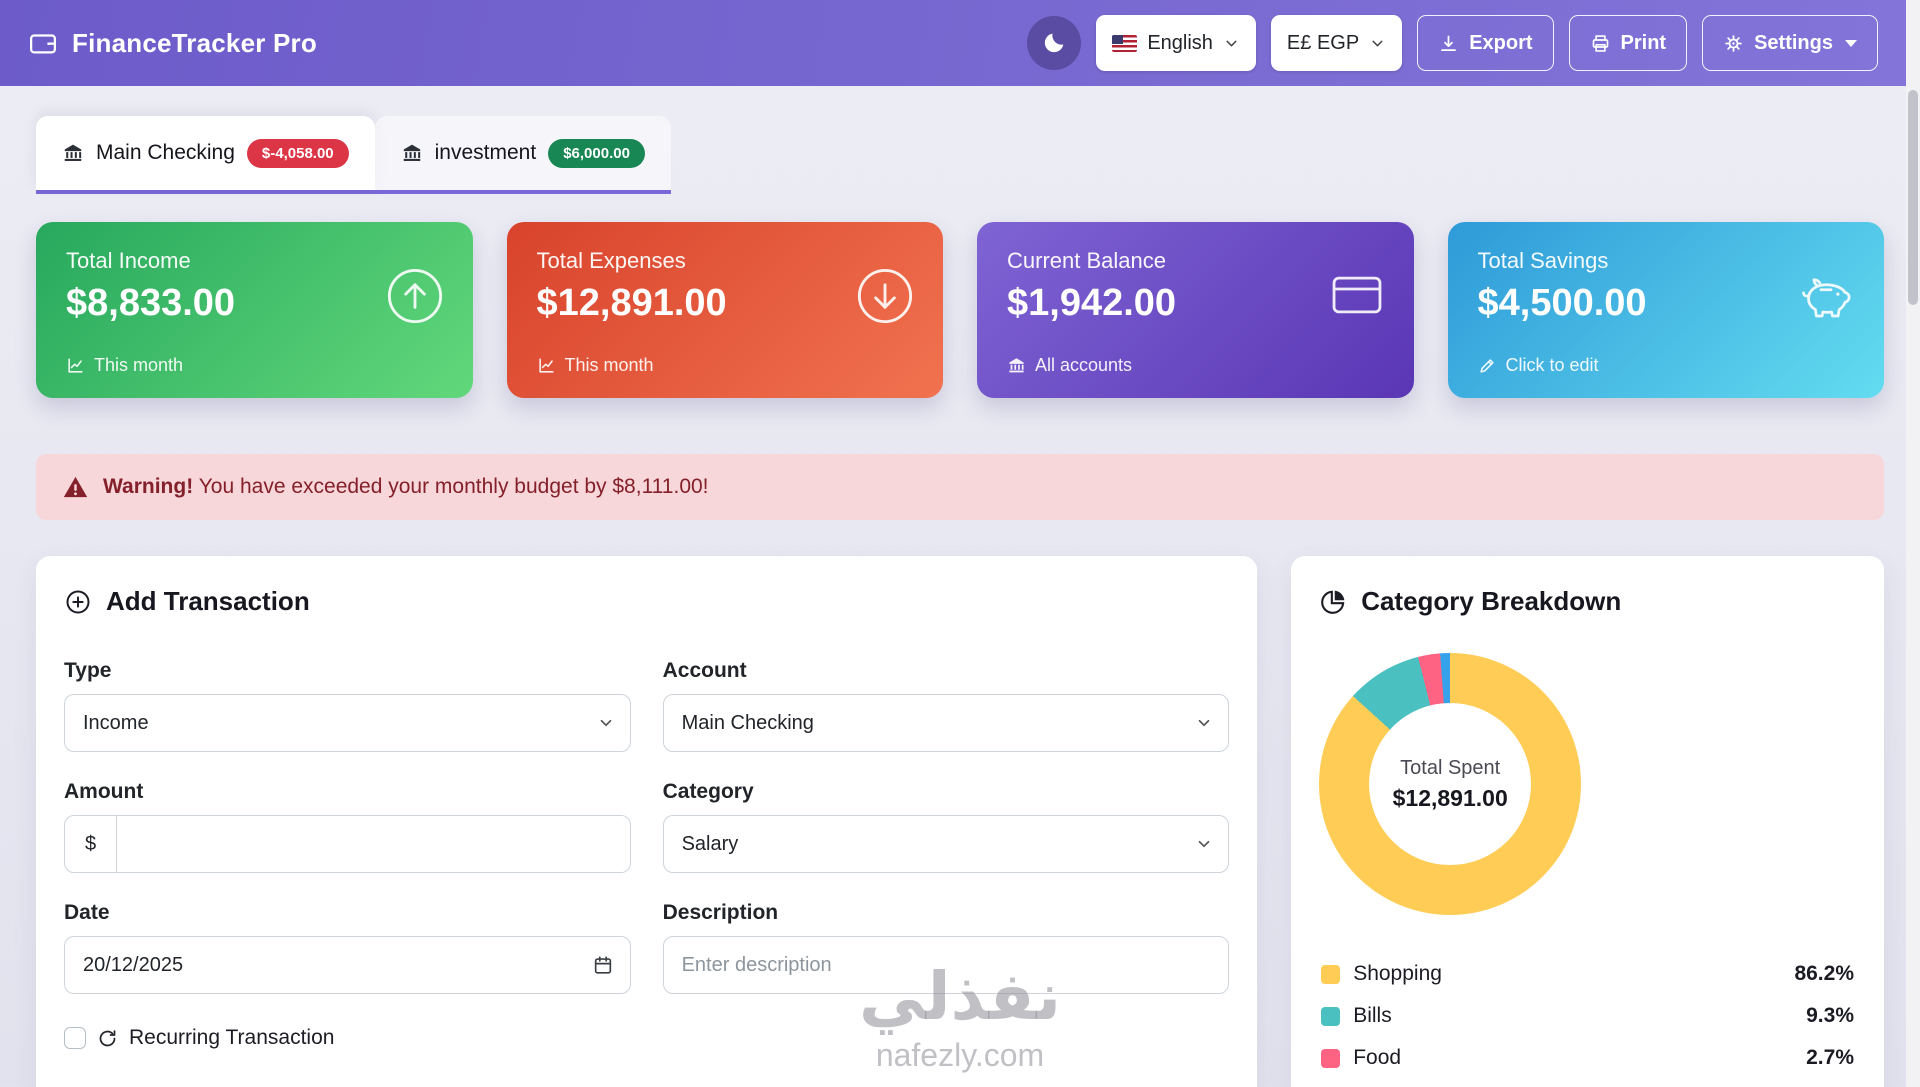  Describe the element at coordinates (1333, 602) in the screenshot. I see `pie-chart-icon` at that location.